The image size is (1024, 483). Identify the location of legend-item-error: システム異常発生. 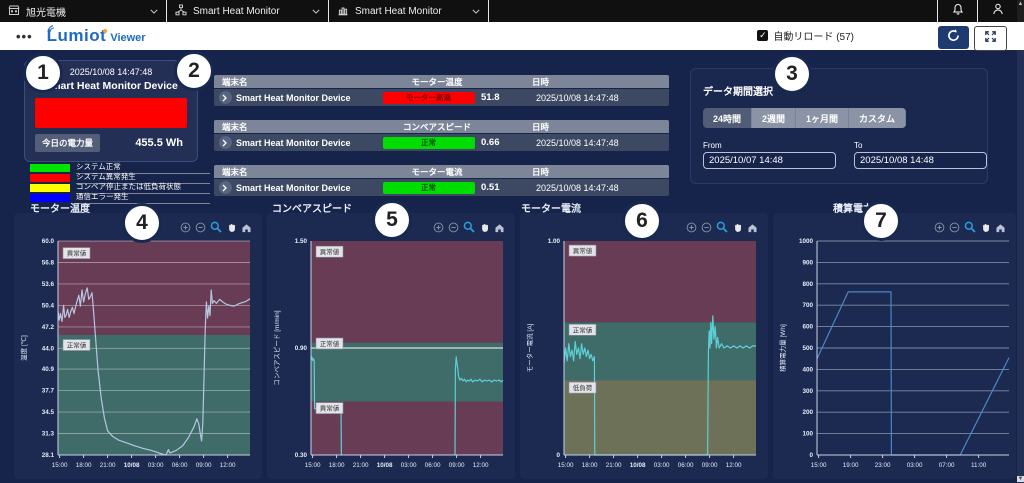
(120, 178).